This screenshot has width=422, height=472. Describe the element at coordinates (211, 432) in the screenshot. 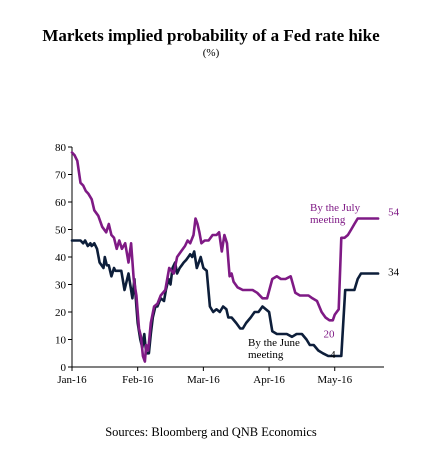

I see `source-note: Sources: Bloomberg and QNB Economics` at that location.